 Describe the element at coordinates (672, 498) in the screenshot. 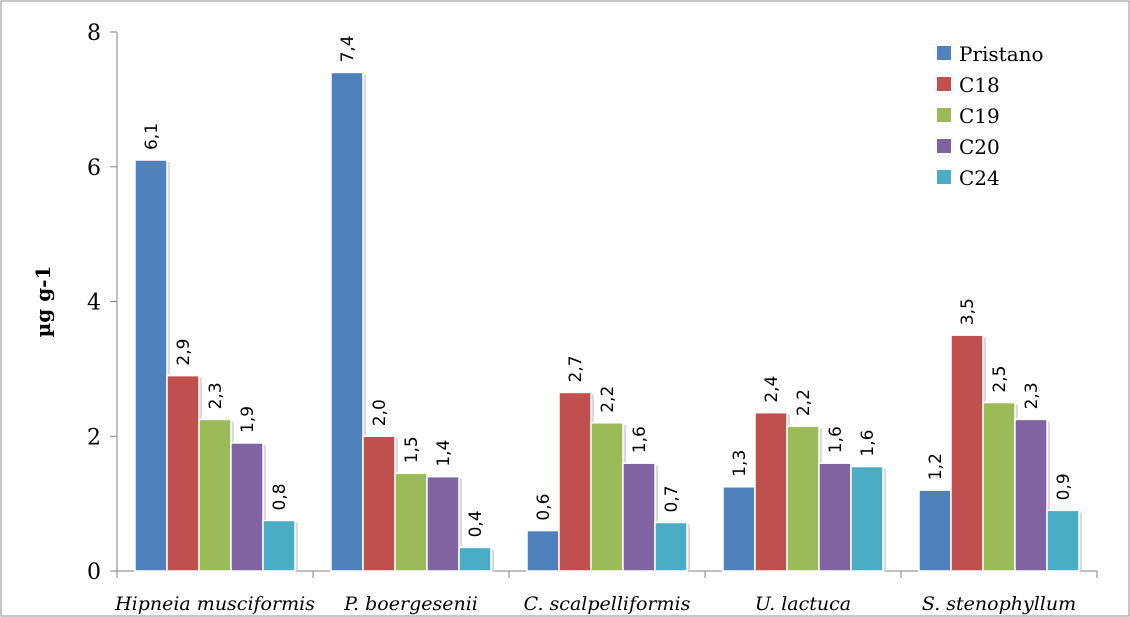

I see `bar-value-label: 0,7` at that location.